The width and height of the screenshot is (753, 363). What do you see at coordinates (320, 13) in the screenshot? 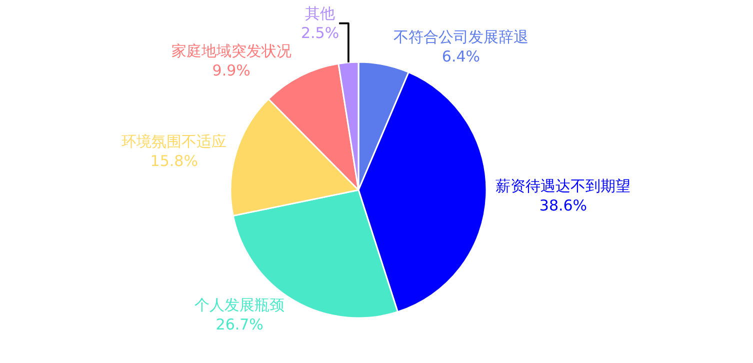
I see `slice-label: 其他` at bounding box center [320, 13].